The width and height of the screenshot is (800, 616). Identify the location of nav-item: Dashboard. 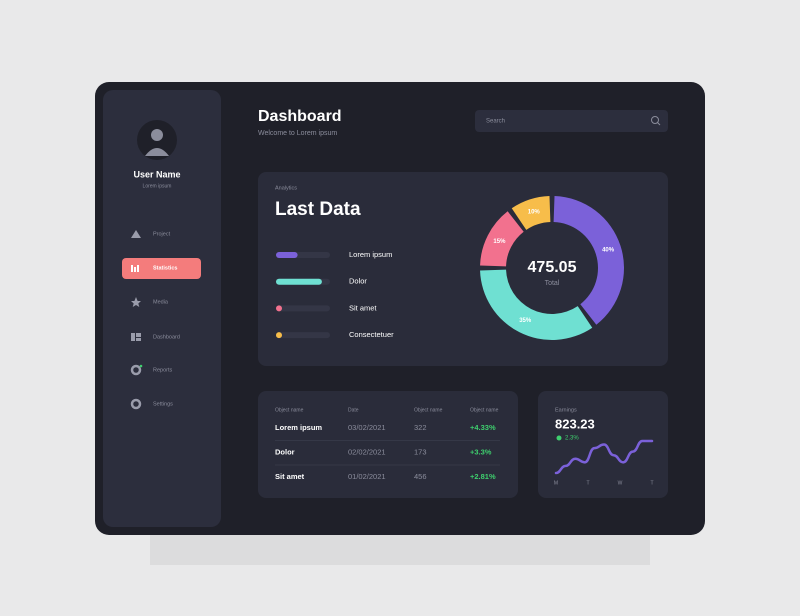
(155, 338).